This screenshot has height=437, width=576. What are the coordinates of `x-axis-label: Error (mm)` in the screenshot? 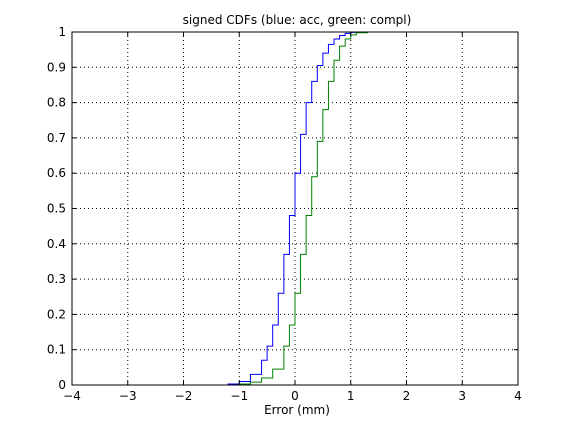 It's located at (297, 410).